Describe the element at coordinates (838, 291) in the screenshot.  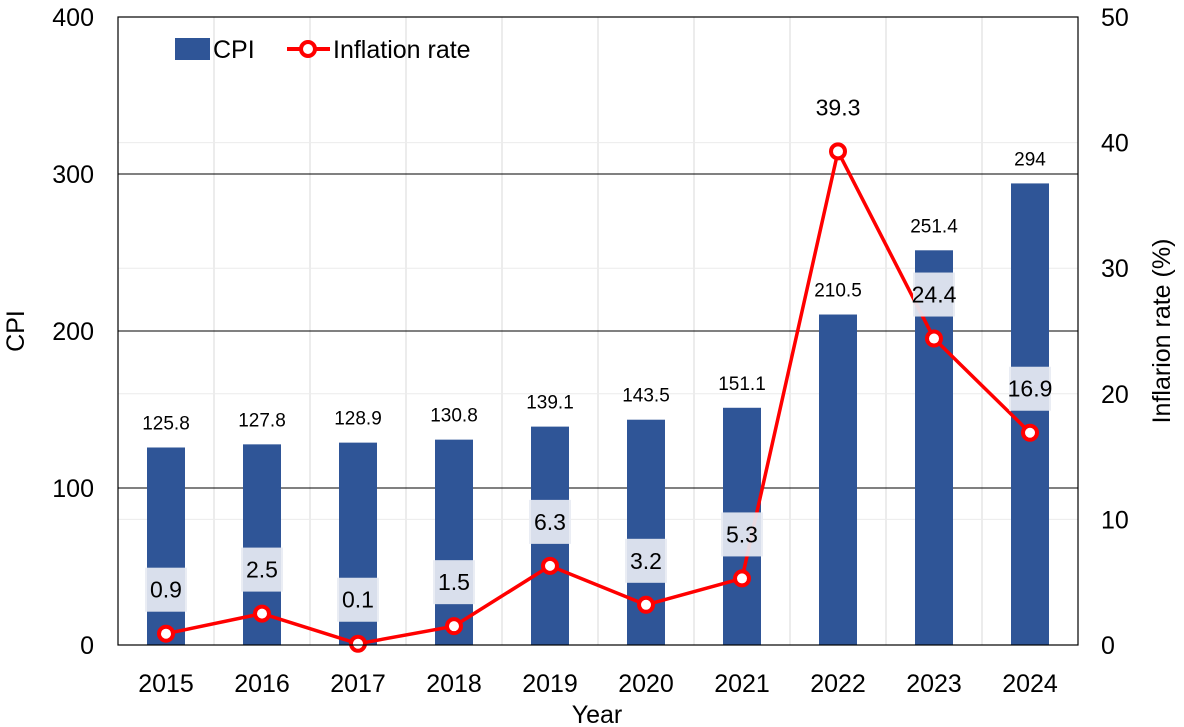
I see `cpi-bar-label: 210.5` at that location.